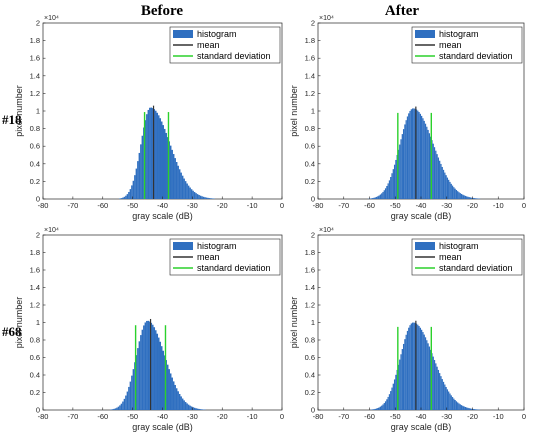  What do you see at coordinates (35, 305) in the screenshot?
I see `y-tick-label: 1.2` at bounding box center [35, 305].